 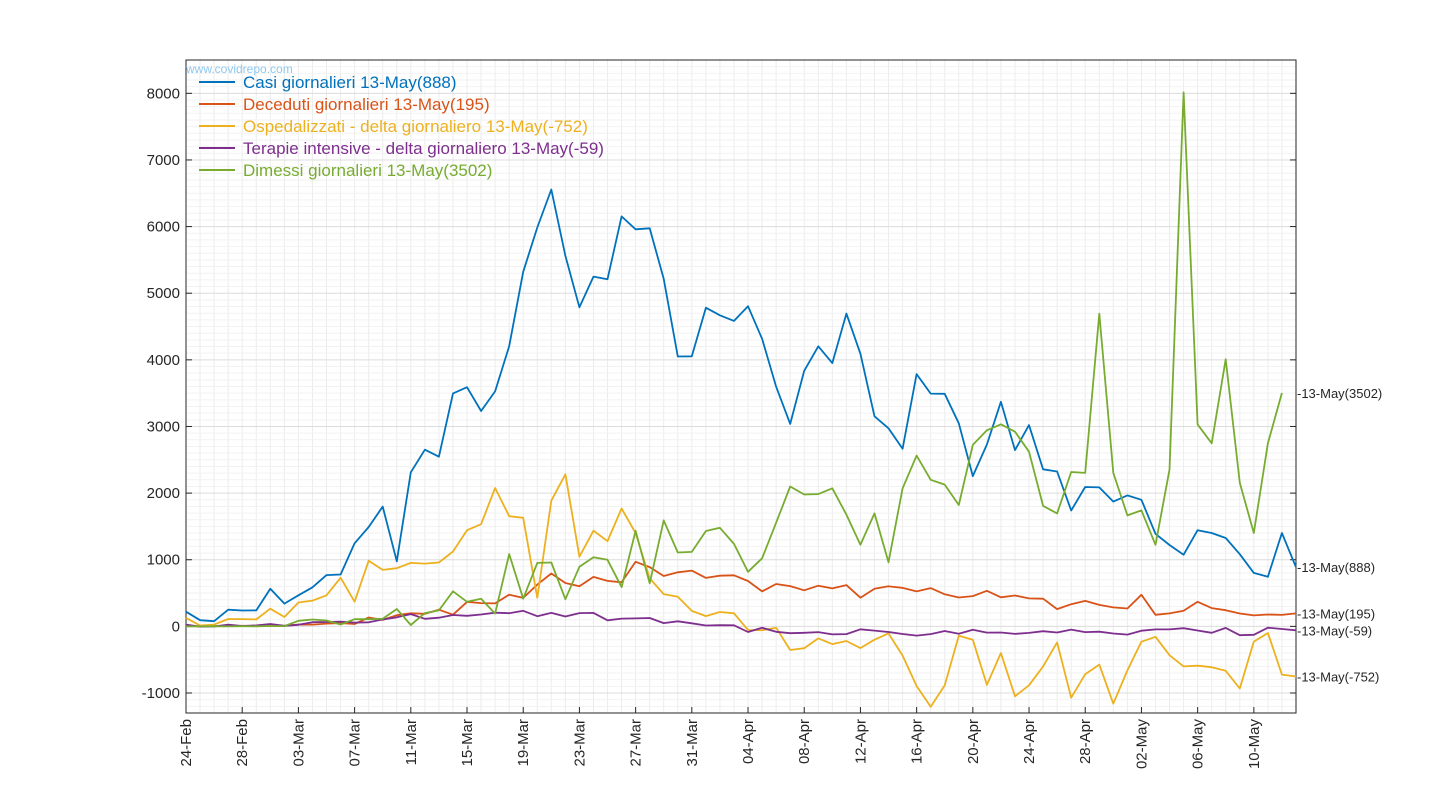 I want to click on x-tick-label: 11-Mar, so click(x=411, y=742).